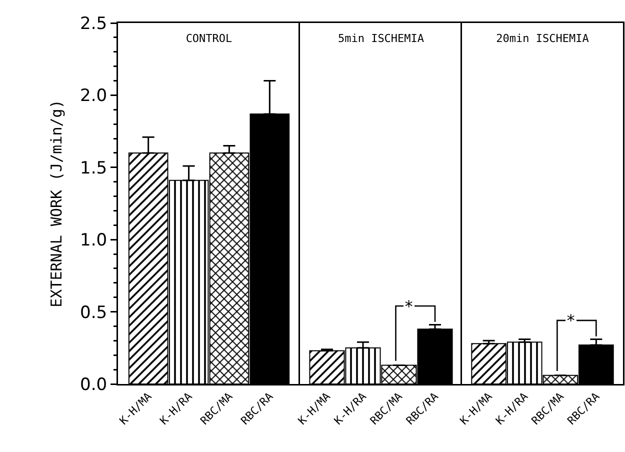 The image size is (625, 452). Describe the element at coordinates (543, 38) in the screenshot. I see `text: 20min ISCHEMIA` at that location.